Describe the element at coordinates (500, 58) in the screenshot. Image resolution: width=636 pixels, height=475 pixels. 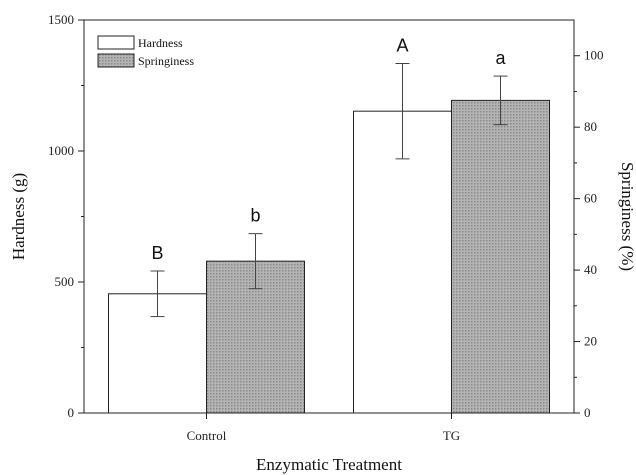
I see `significance-label: a` at that location.